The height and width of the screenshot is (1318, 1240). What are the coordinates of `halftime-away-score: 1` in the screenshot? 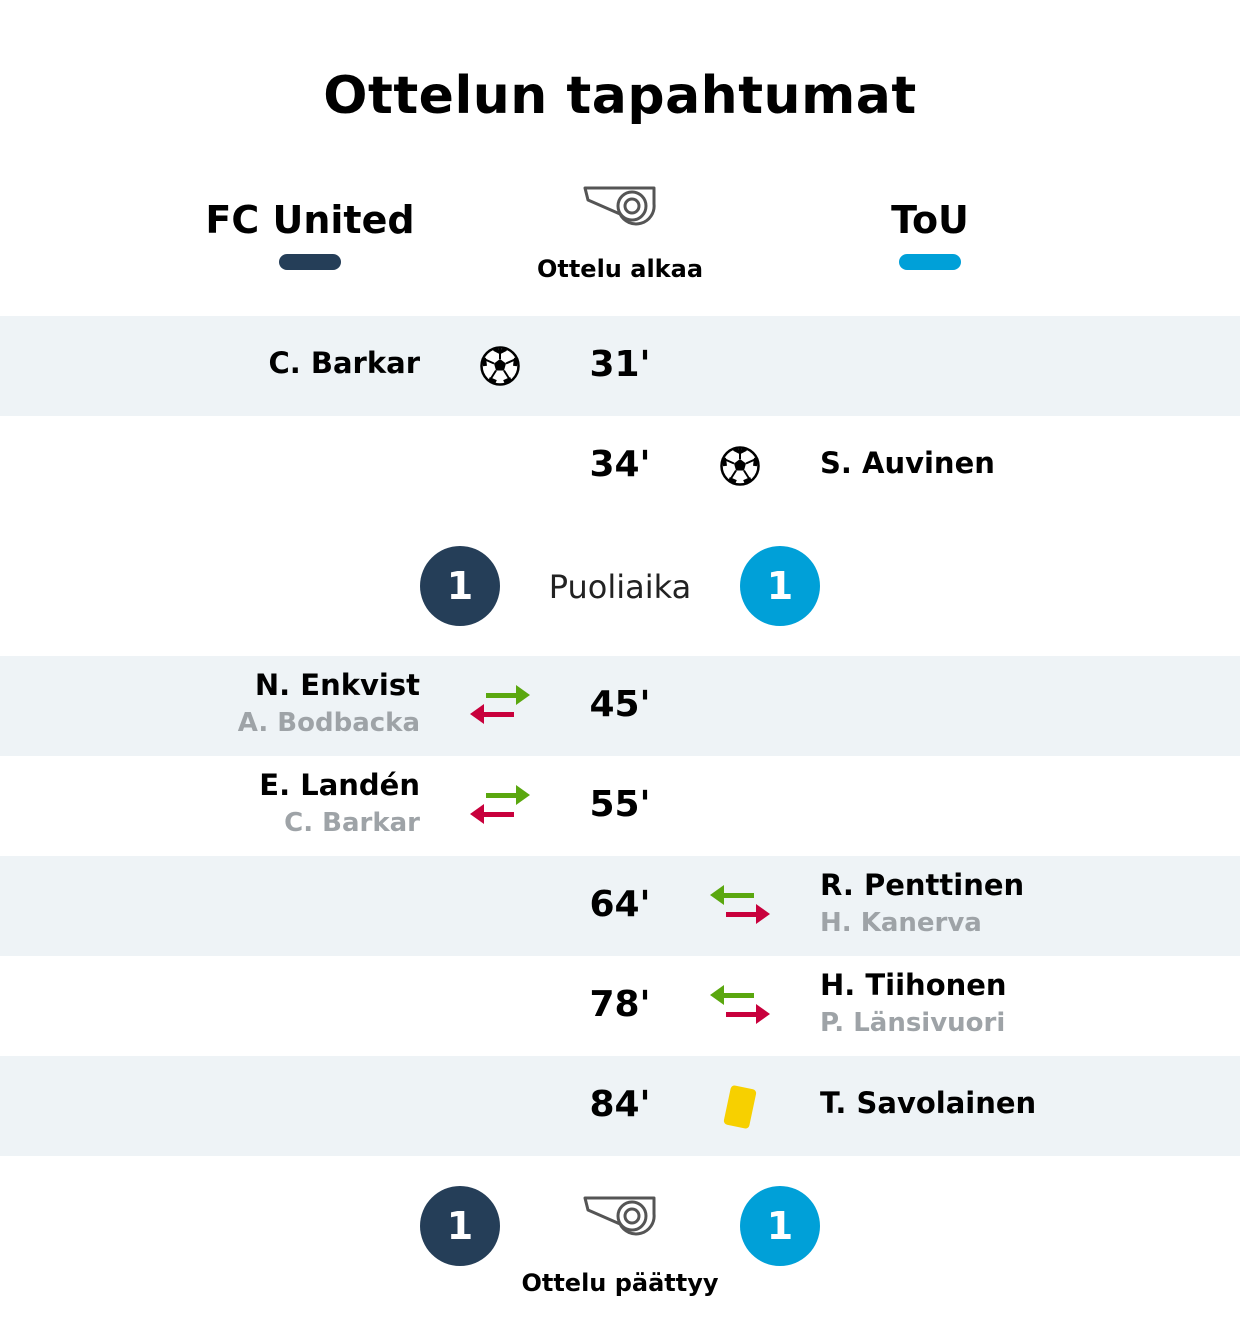 It's located at (780, 586).